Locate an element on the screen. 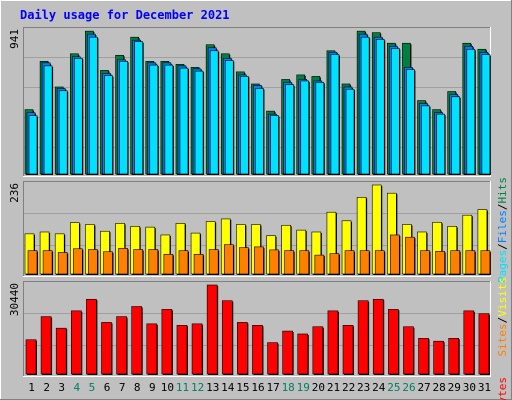  legend-hits-files-pages: Pages/Files/Hits is located at coordinates (502, 230).